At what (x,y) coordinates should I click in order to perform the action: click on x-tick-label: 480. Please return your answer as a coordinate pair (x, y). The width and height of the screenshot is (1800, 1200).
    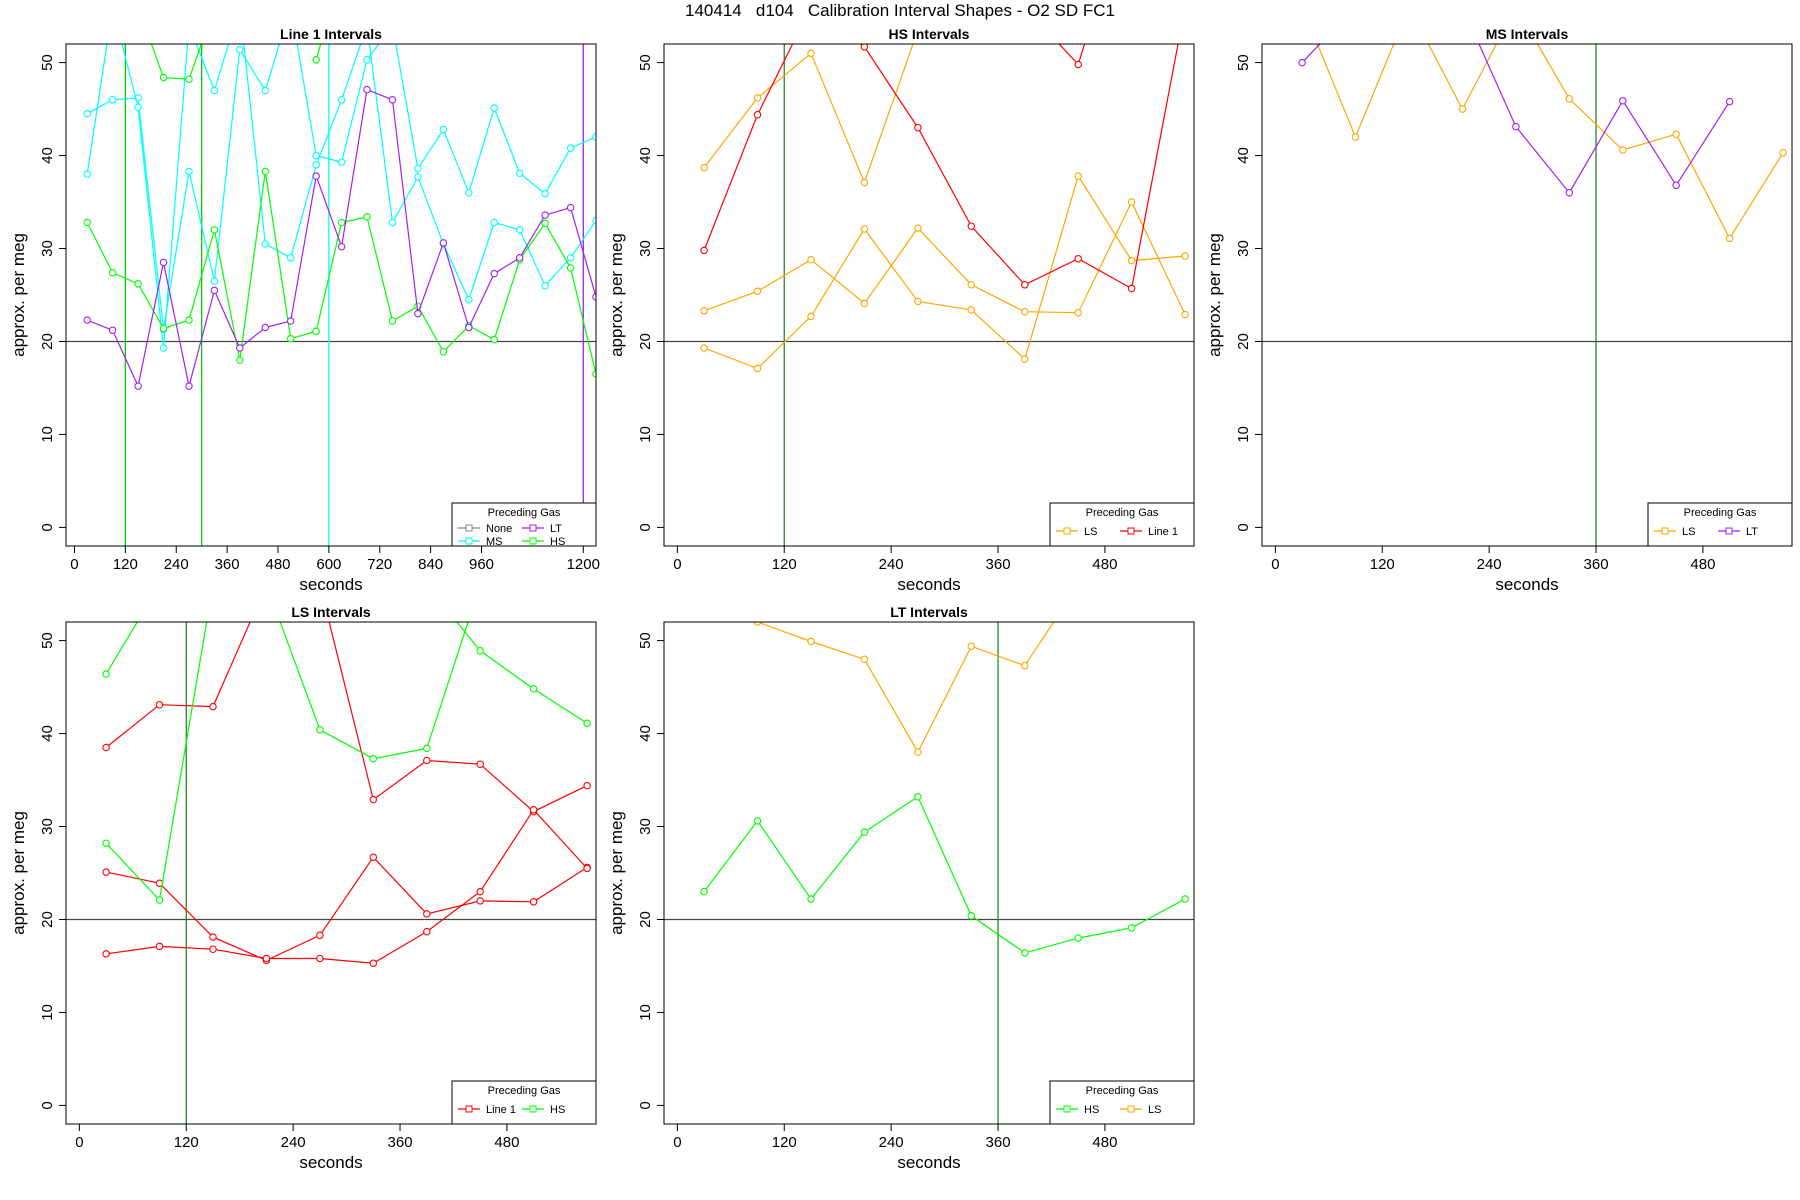
    Looking at the image, I should click on (1702, 564).